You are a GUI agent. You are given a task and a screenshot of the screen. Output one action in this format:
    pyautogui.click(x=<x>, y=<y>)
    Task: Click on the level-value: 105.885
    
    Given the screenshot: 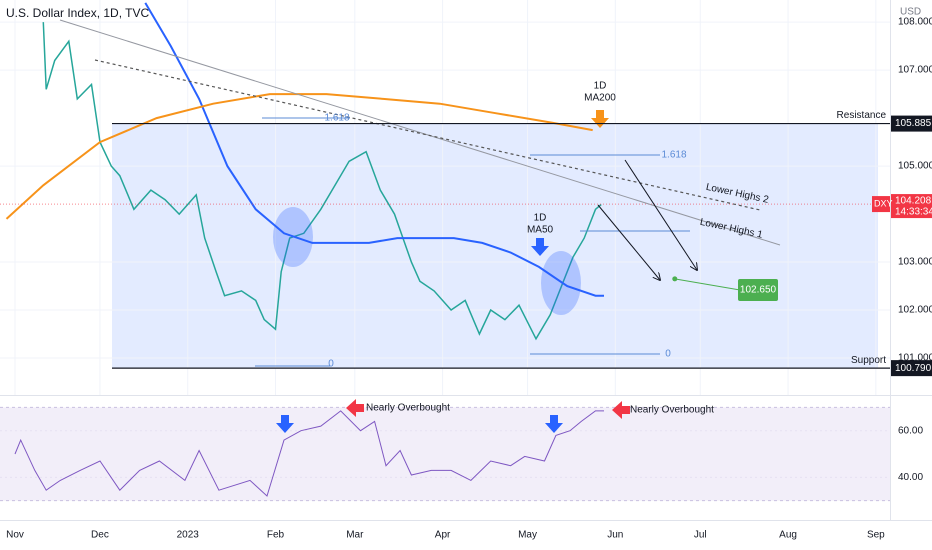 What is the action you would take?
    pyautogui.click(x=913, y=123)
    